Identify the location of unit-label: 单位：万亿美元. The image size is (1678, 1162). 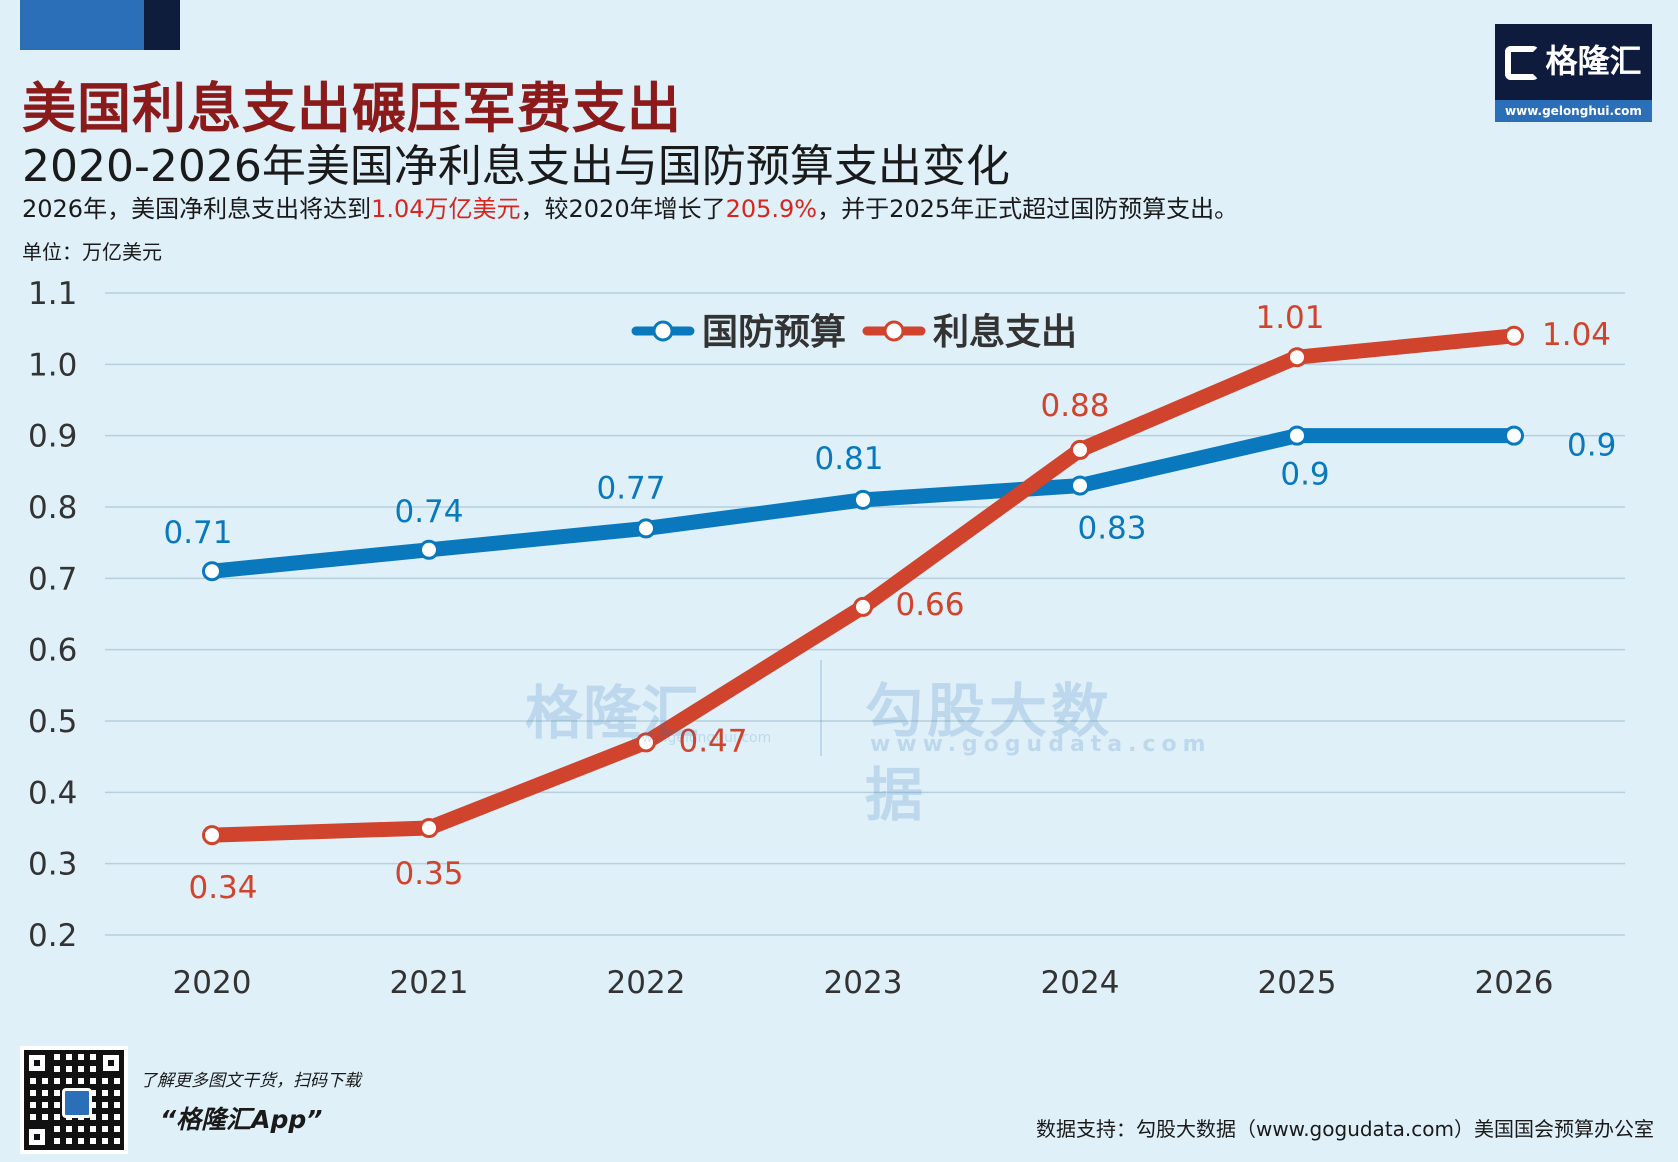
(92, 252).